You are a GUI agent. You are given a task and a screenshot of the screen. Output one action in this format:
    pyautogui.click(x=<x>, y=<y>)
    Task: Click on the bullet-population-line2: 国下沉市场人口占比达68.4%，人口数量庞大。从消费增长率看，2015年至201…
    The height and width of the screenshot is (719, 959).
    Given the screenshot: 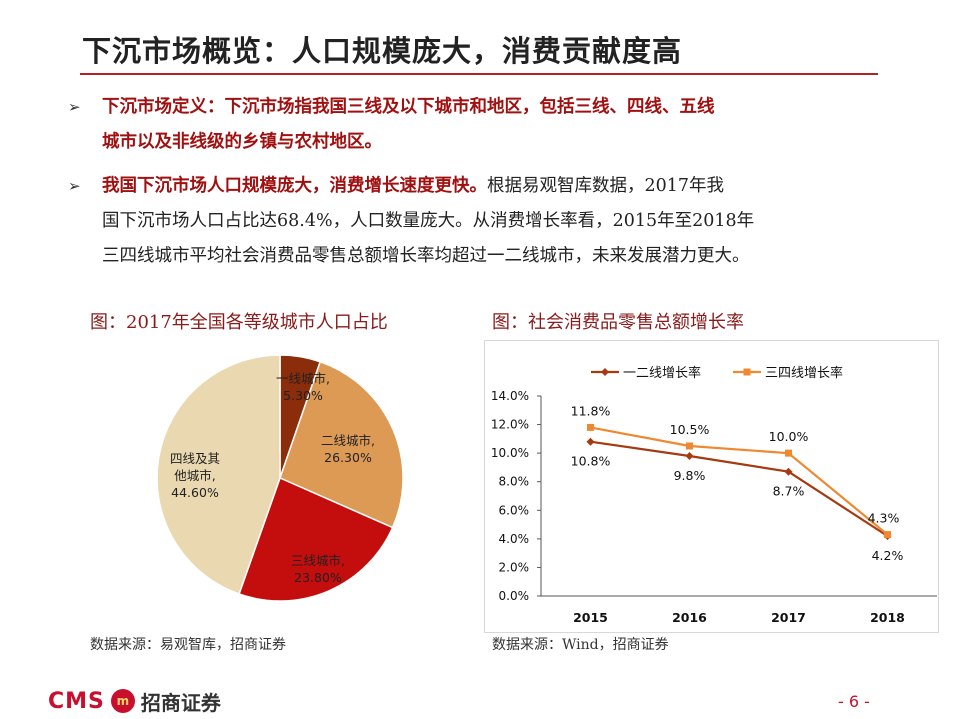 What is the action you would take?
    pyautogui.click(x=428, y=221)
    